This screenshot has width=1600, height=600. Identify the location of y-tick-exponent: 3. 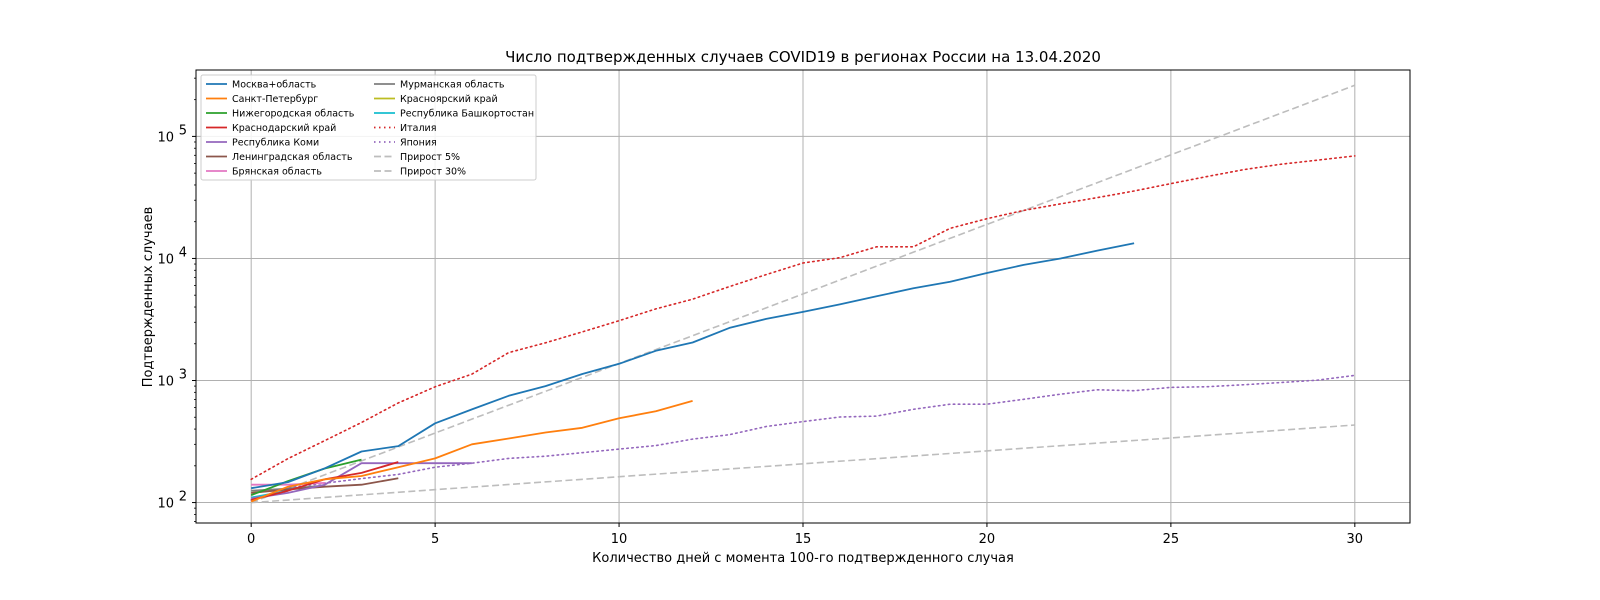
(183, 375).